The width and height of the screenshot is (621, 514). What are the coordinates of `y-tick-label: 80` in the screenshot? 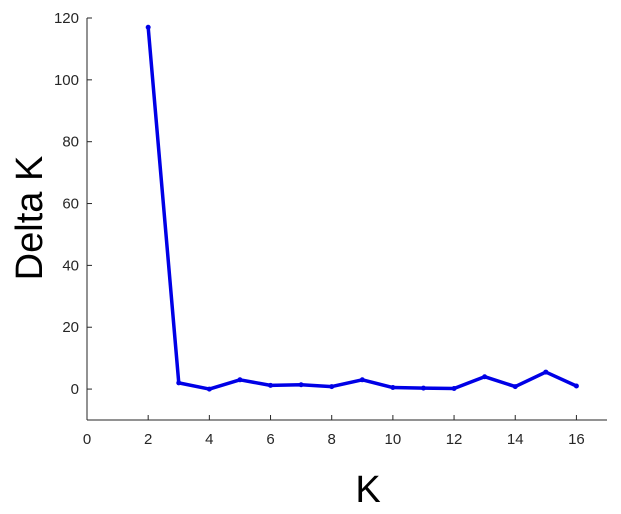 It's located at (70, 142).